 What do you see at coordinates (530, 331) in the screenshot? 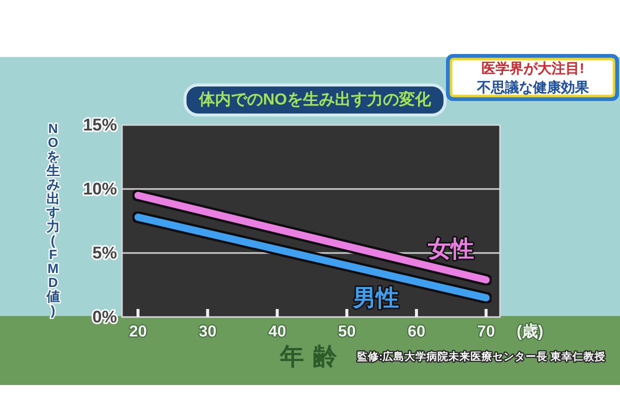
I see `text: (歳)` at bounding box center [530, 331].